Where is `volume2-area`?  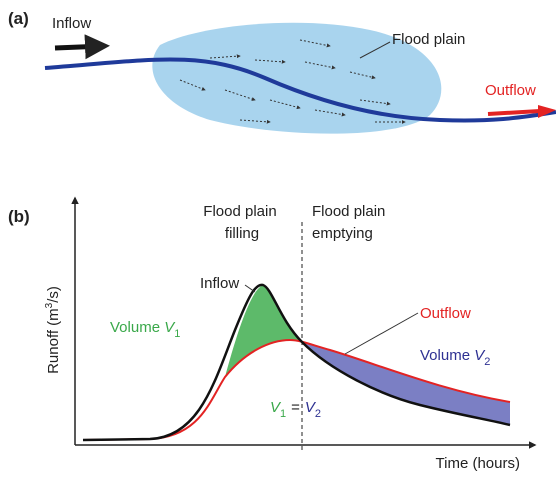 volume2-area is located at coordinates (406, 383).